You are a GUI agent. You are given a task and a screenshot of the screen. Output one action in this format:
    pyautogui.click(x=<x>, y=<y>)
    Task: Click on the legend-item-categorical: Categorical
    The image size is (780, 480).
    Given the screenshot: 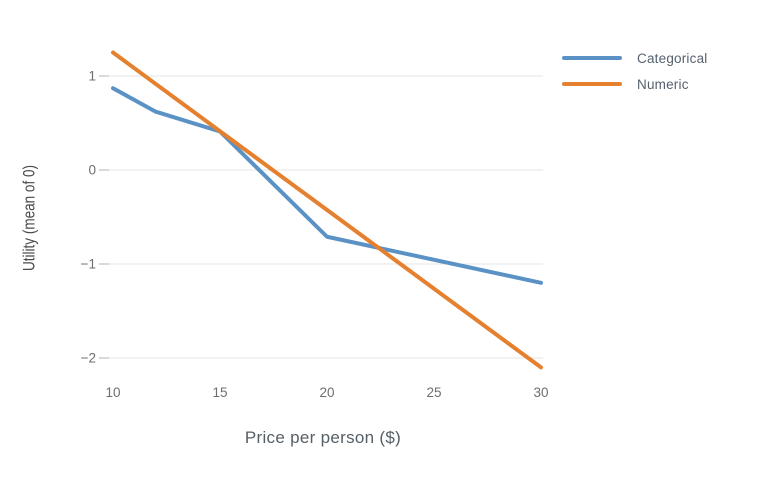 What is the action you would take?
    pyautogui.click(x=635, y=58)
    